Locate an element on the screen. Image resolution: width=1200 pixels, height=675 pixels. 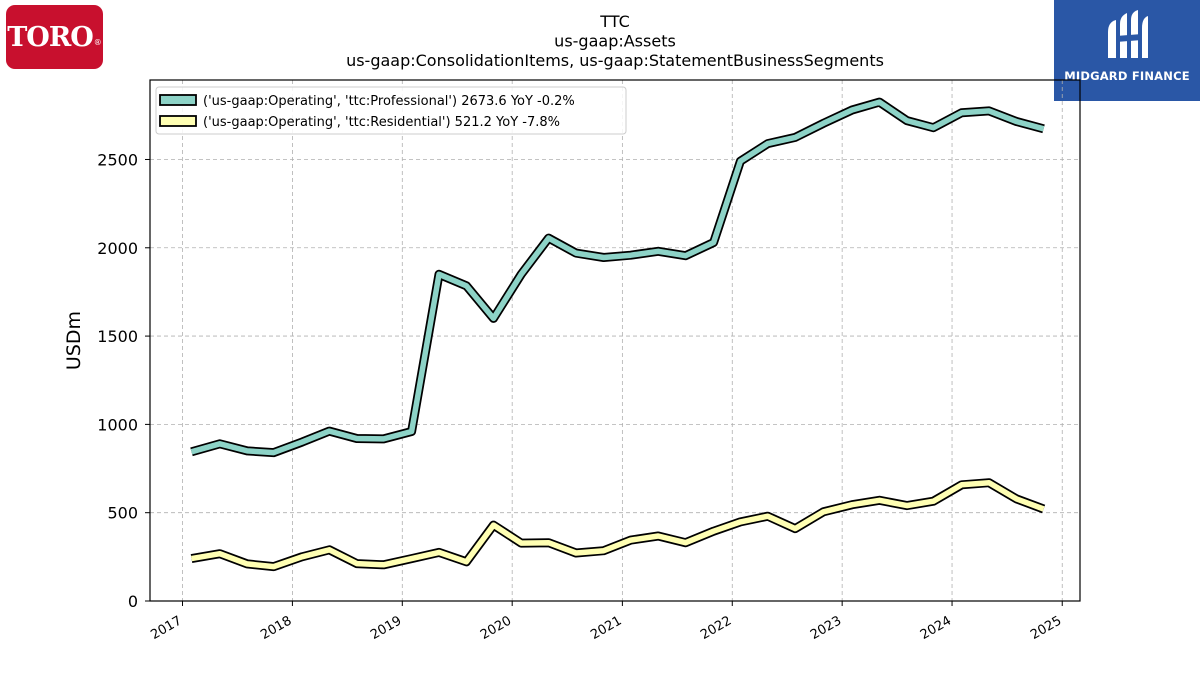
toro-logo: TORO ® is located at coordinates (54, 37).